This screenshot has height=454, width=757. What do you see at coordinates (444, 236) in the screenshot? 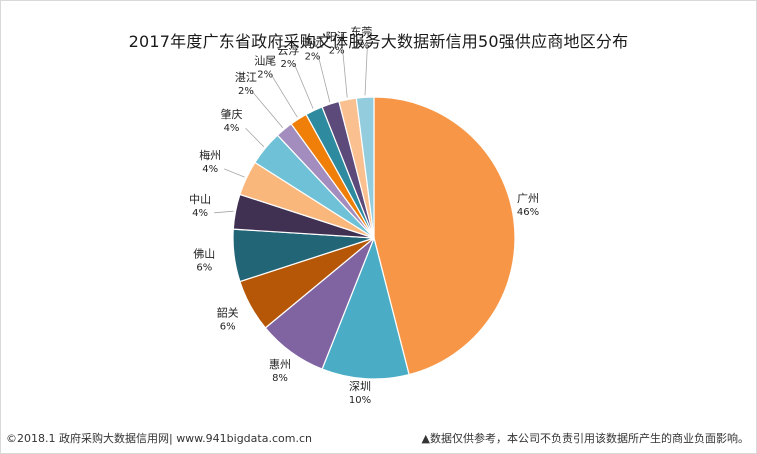
I see `slice-广州` at bounding box center [444, 236].